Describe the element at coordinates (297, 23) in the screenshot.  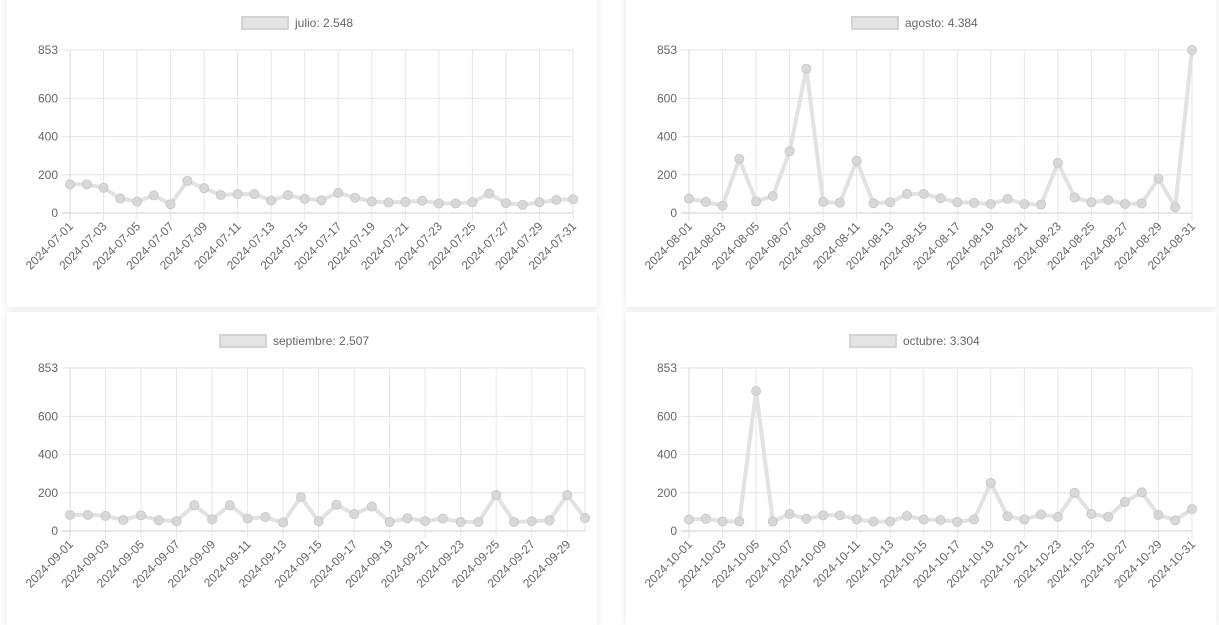
I see `legend-julio: julio: 2.548` at that location.